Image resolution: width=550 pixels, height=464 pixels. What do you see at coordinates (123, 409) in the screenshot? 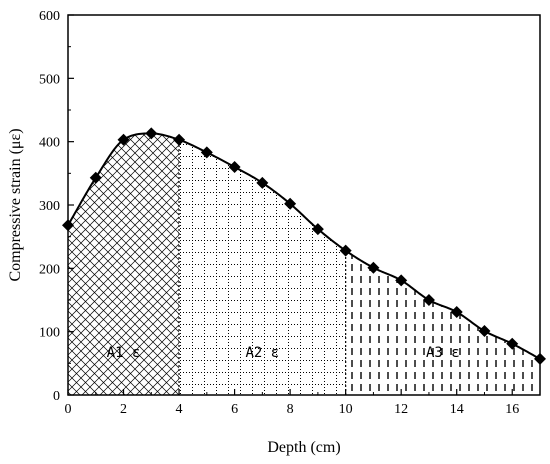
I see `x-tick-label: 2` at bounding box center [123, 409].